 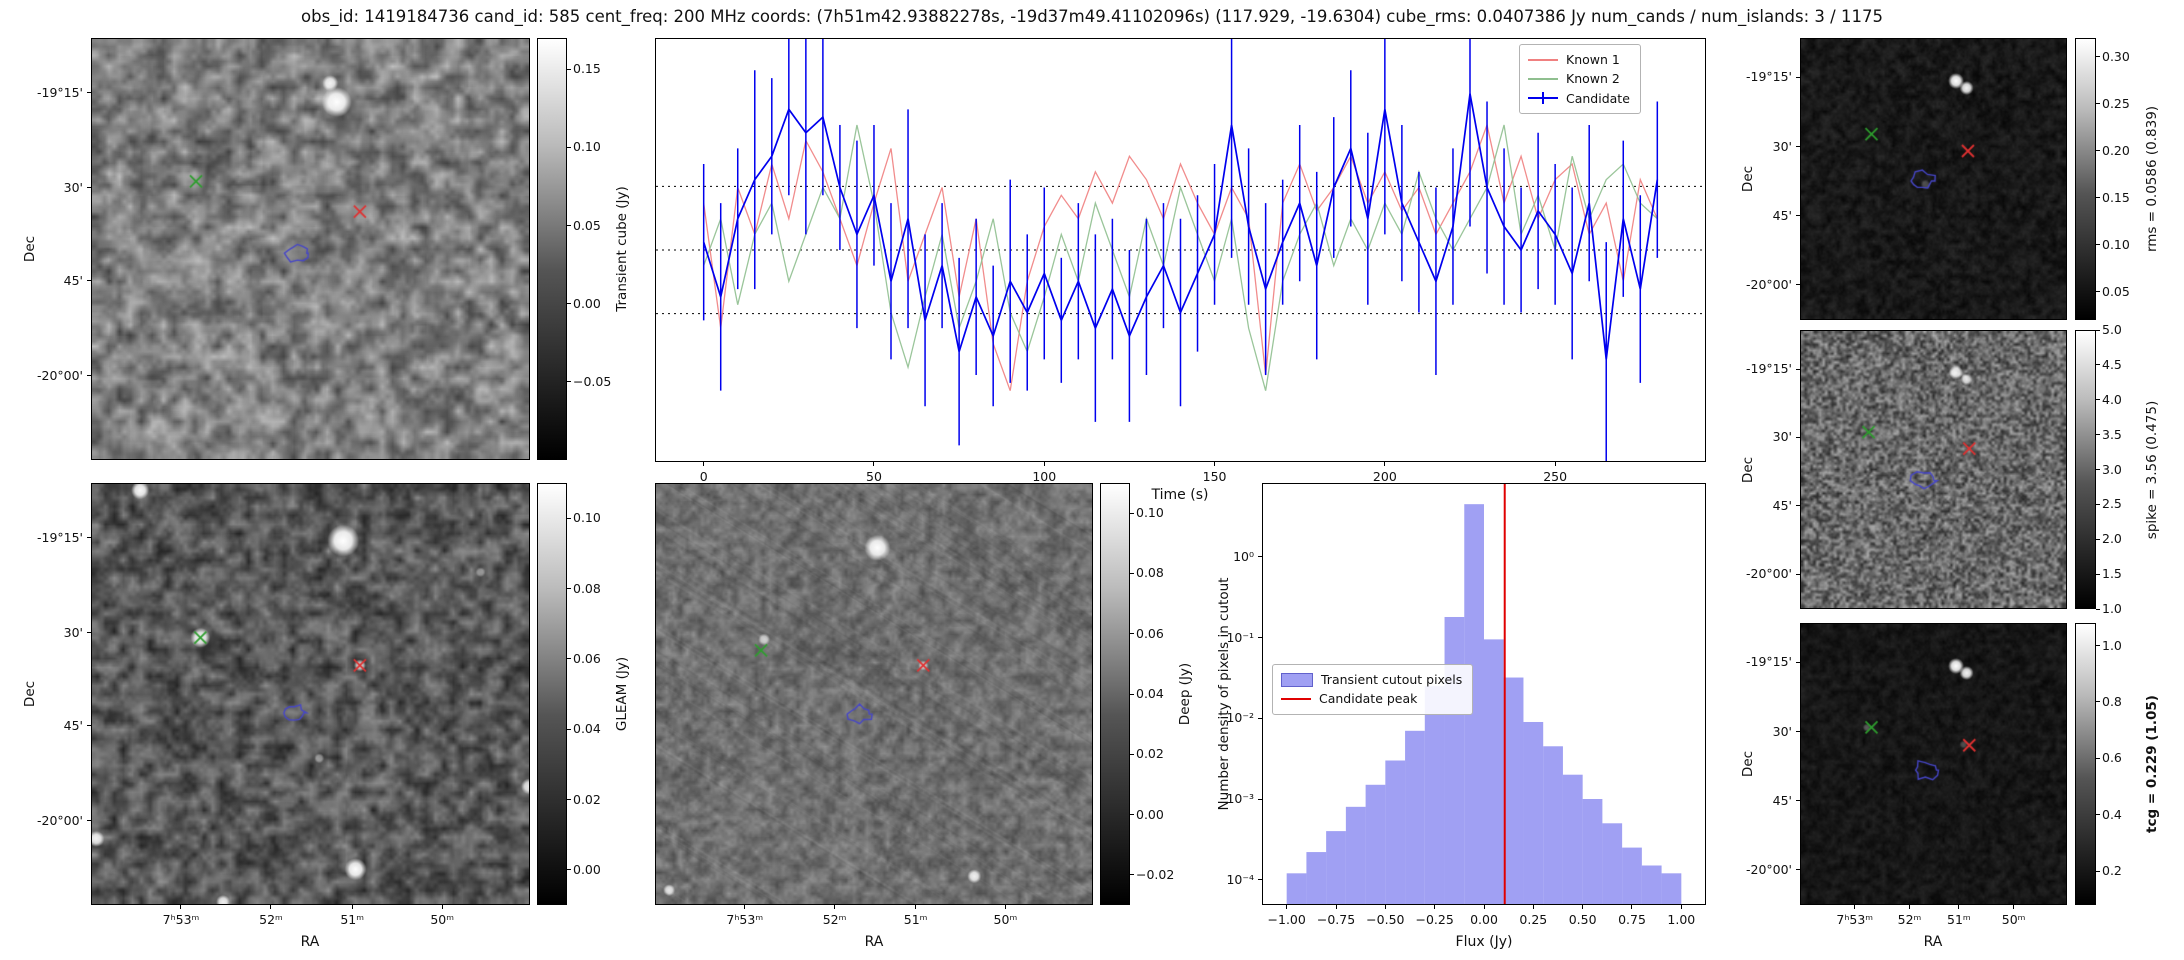 What do you see at coordinates (2116, 103) in the screenshot?
I see `colorbar-tick-label: 0.25` at bounding box center [2116, 103].